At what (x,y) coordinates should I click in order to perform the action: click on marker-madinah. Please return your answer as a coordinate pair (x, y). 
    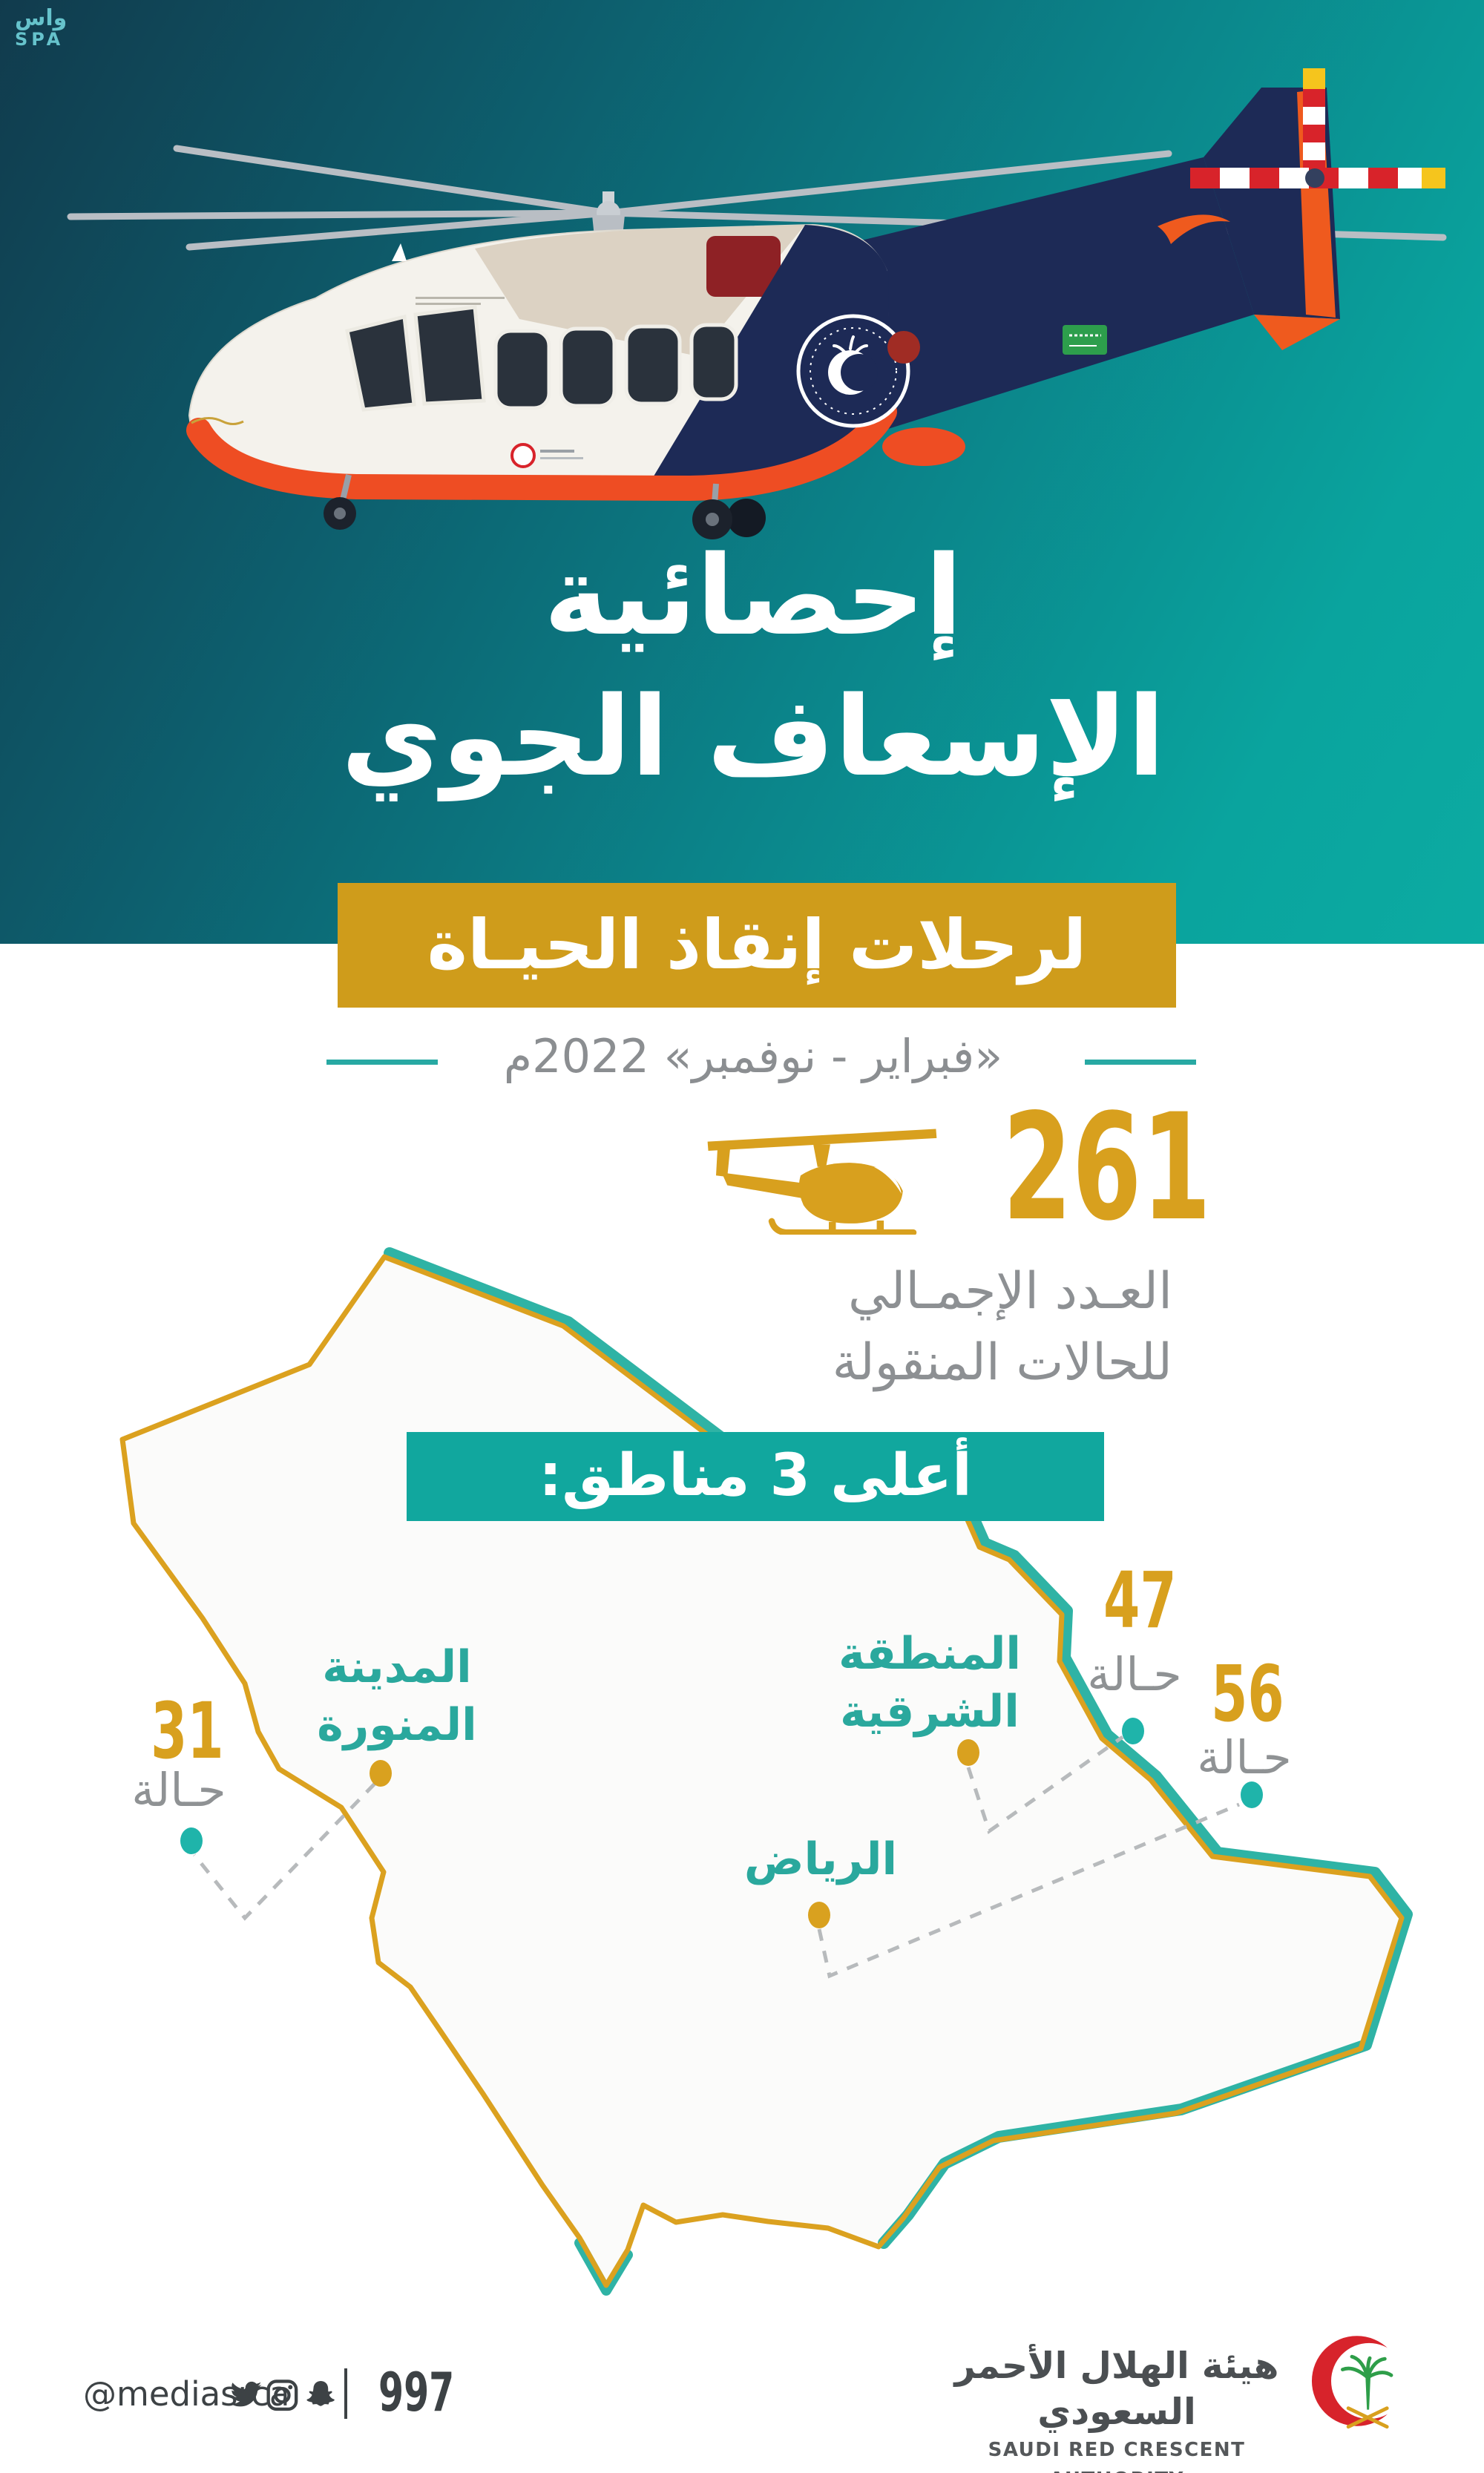
    Looking at the image, I should click on (381, 1773).